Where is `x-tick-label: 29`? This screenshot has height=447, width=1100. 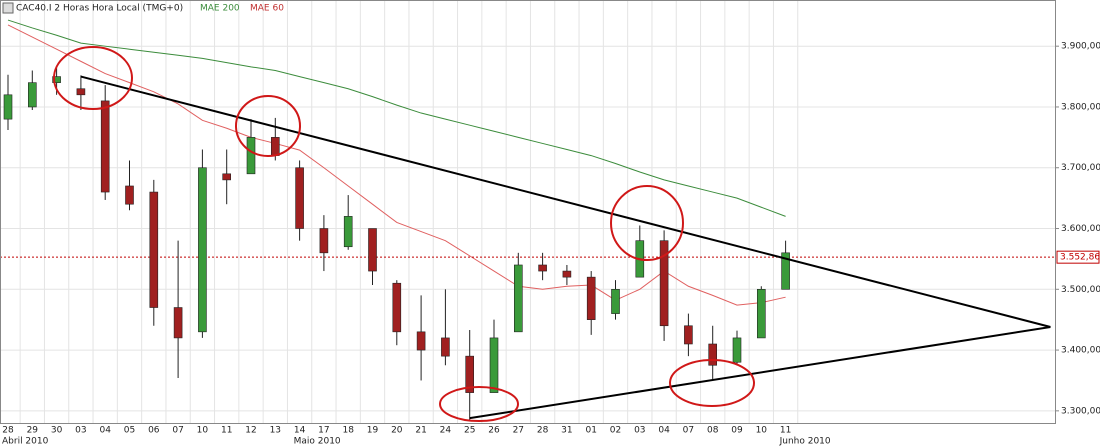 x-tick-label: 29 is located at coordinates (33, 431).